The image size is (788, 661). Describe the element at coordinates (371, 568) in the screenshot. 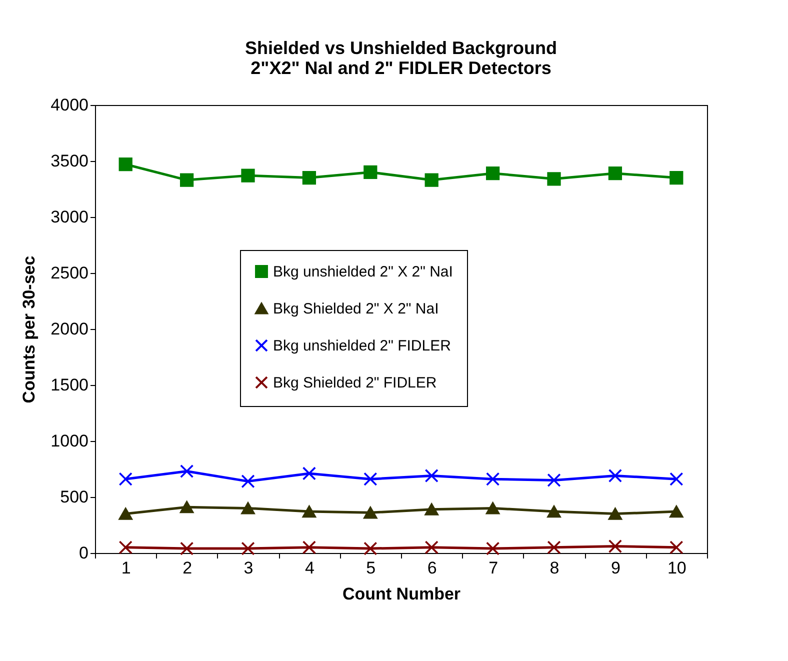

I see `x-tick-label: 5` at that location.